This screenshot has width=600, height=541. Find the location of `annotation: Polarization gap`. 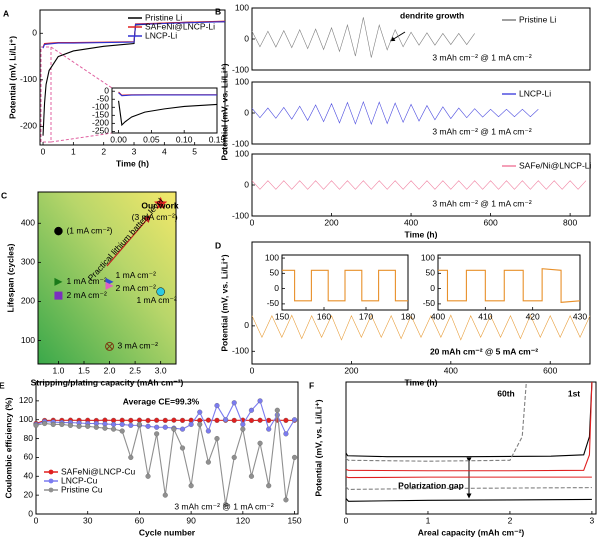

annotation: Polarization gap is located at coordinates (431, 485).